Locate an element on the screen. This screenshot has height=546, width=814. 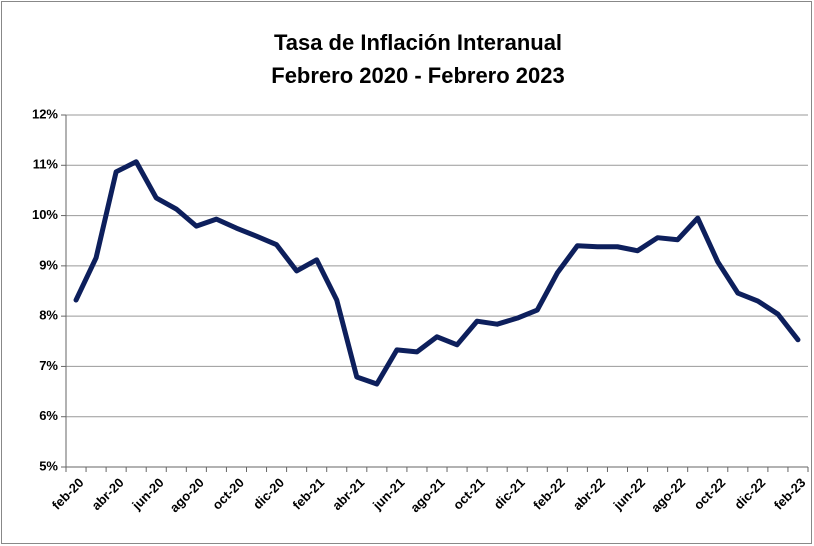
y-tick-label: 10% is located at coordinates (45, 214).